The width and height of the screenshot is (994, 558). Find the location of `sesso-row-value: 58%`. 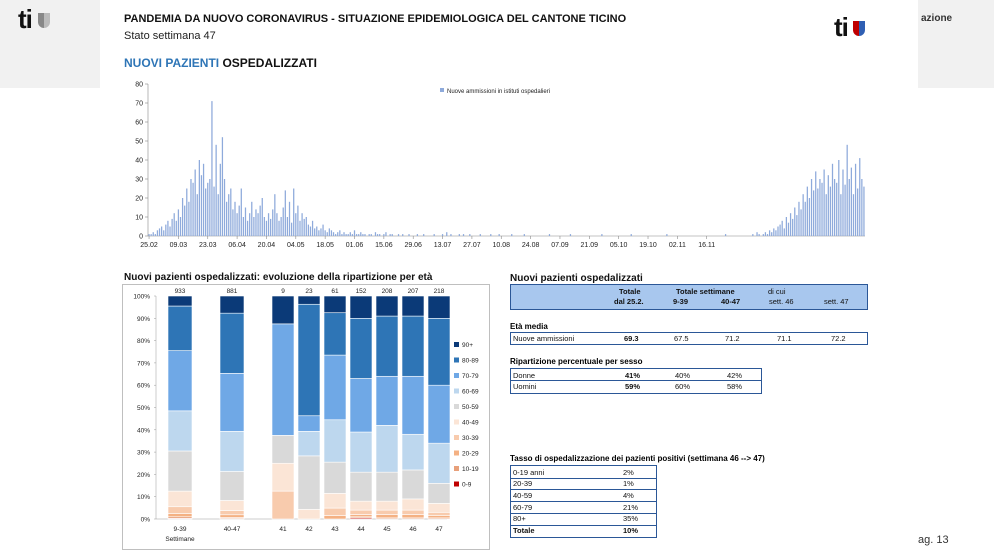

sesso-row-value: 58% is located at coordinates (735, 386).